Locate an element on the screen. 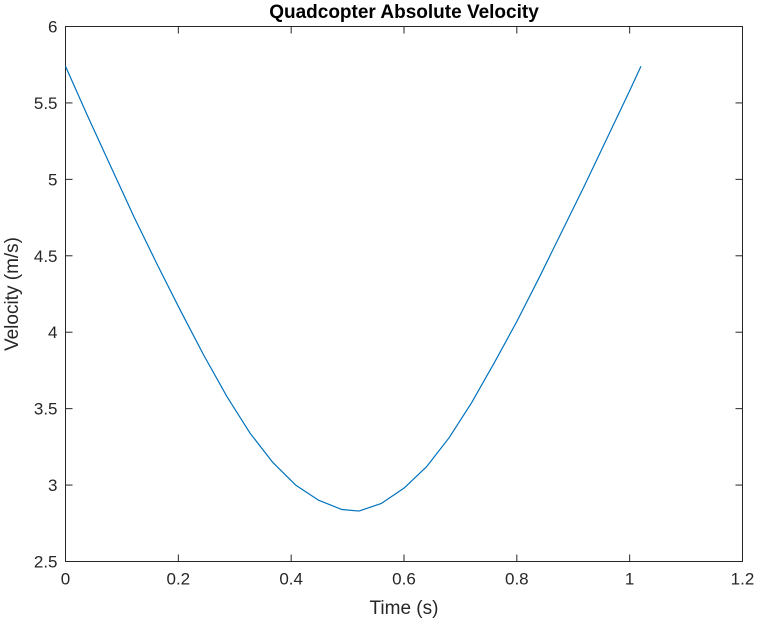 The image size is (760, 622). x-axis-label: Time (s) is located at coordinates (404, 608).